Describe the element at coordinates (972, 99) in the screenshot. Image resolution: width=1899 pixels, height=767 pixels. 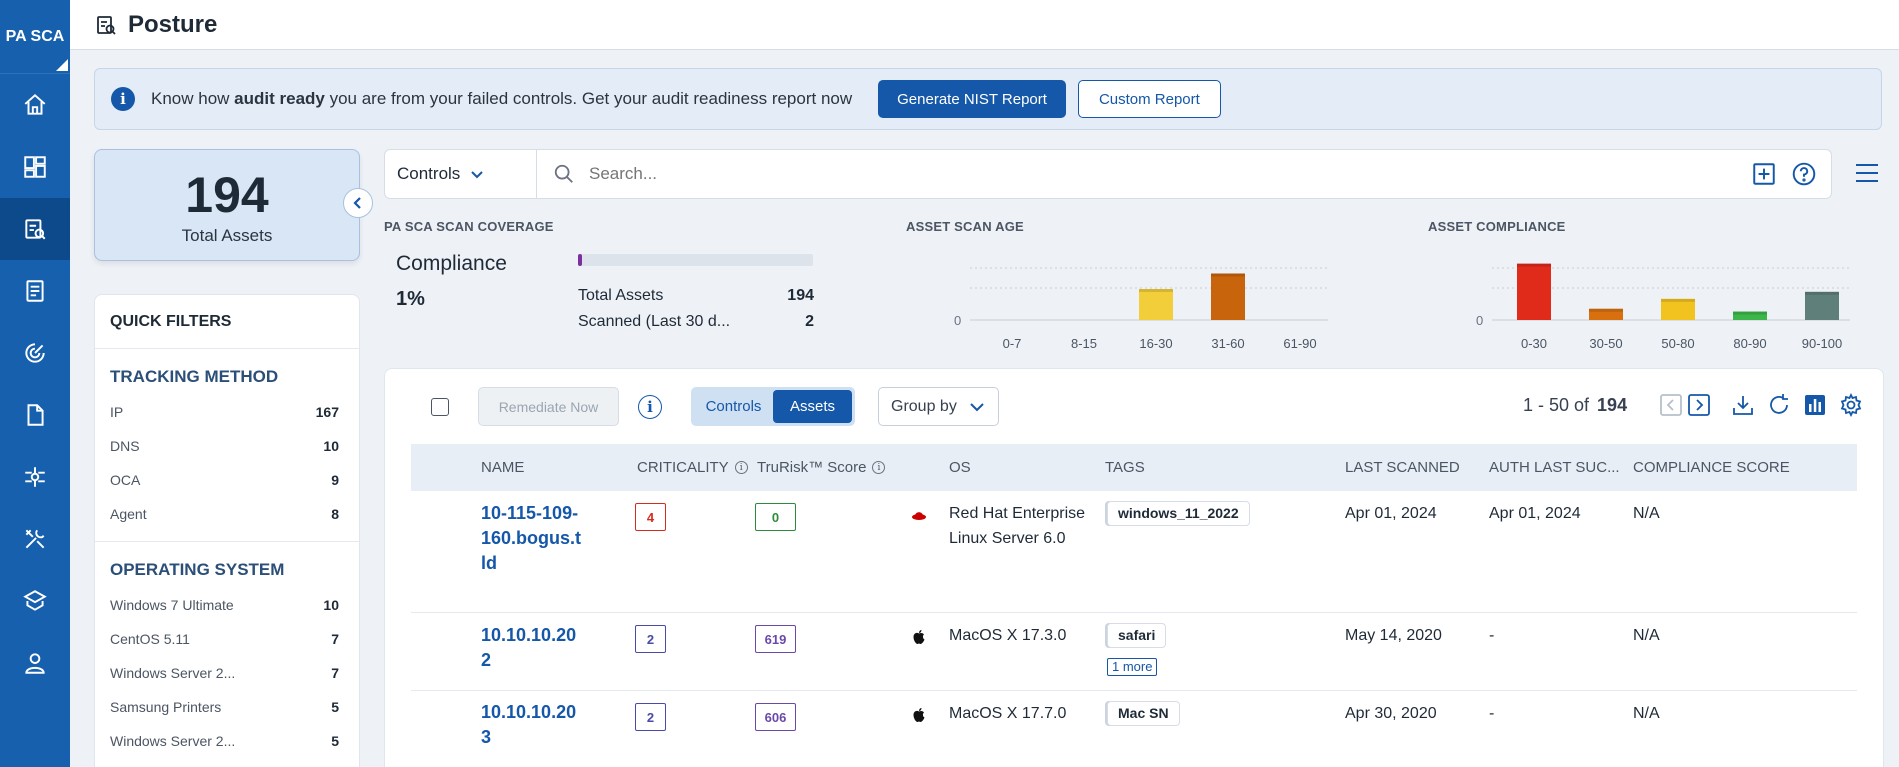
I see `generate-nist-report-button: Generate NIST Report` at that location.